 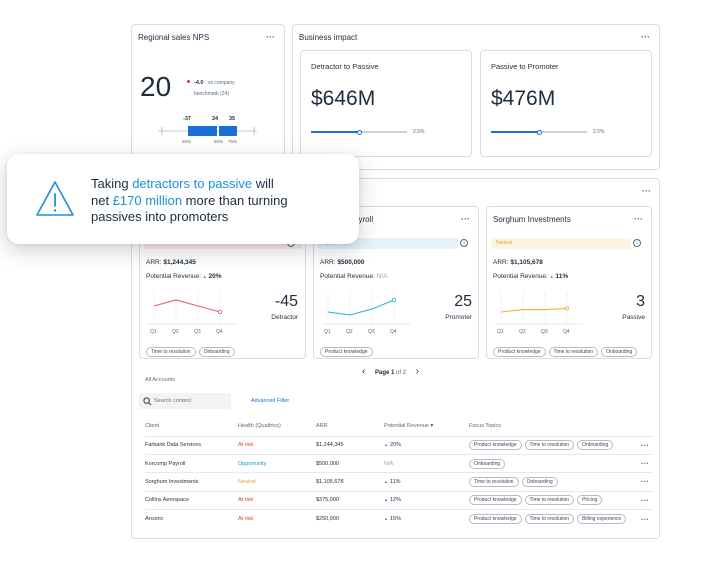 What do you see at coordinates (395, 519) in the screenshot?
I see `revenue-value: 15%` at bounding box center [395, 519].